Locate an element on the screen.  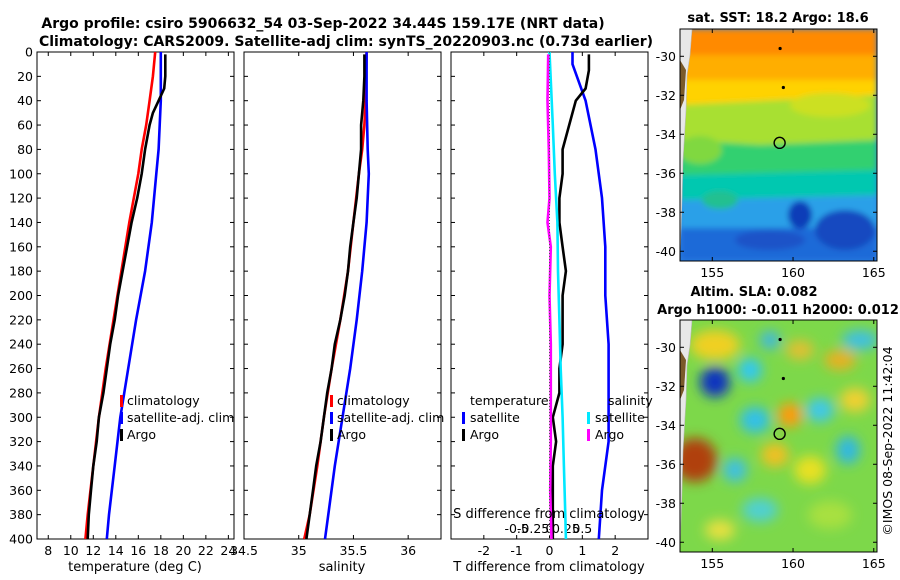
sst-map-image is located at coordinates (778, 145).